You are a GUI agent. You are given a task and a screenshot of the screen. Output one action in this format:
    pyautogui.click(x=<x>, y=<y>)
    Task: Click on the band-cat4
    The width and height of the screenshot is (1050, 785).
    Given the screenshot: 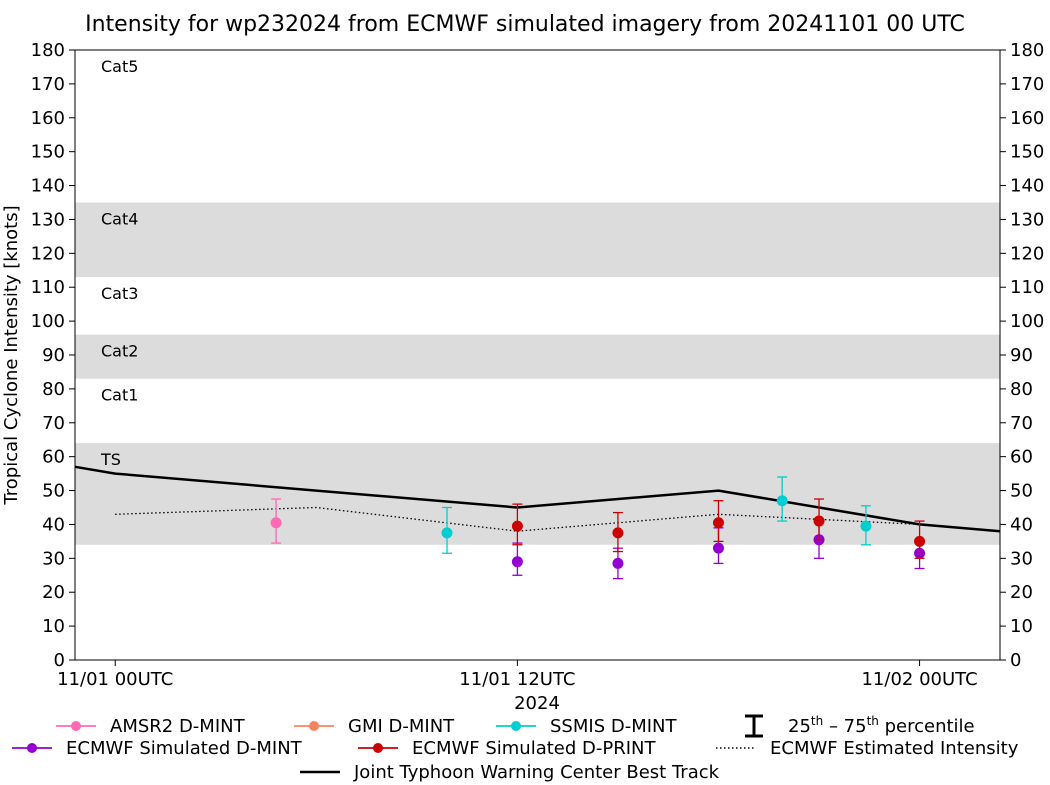 What is the action you would take?
    pyautogui.click(x=537, y=240)
    